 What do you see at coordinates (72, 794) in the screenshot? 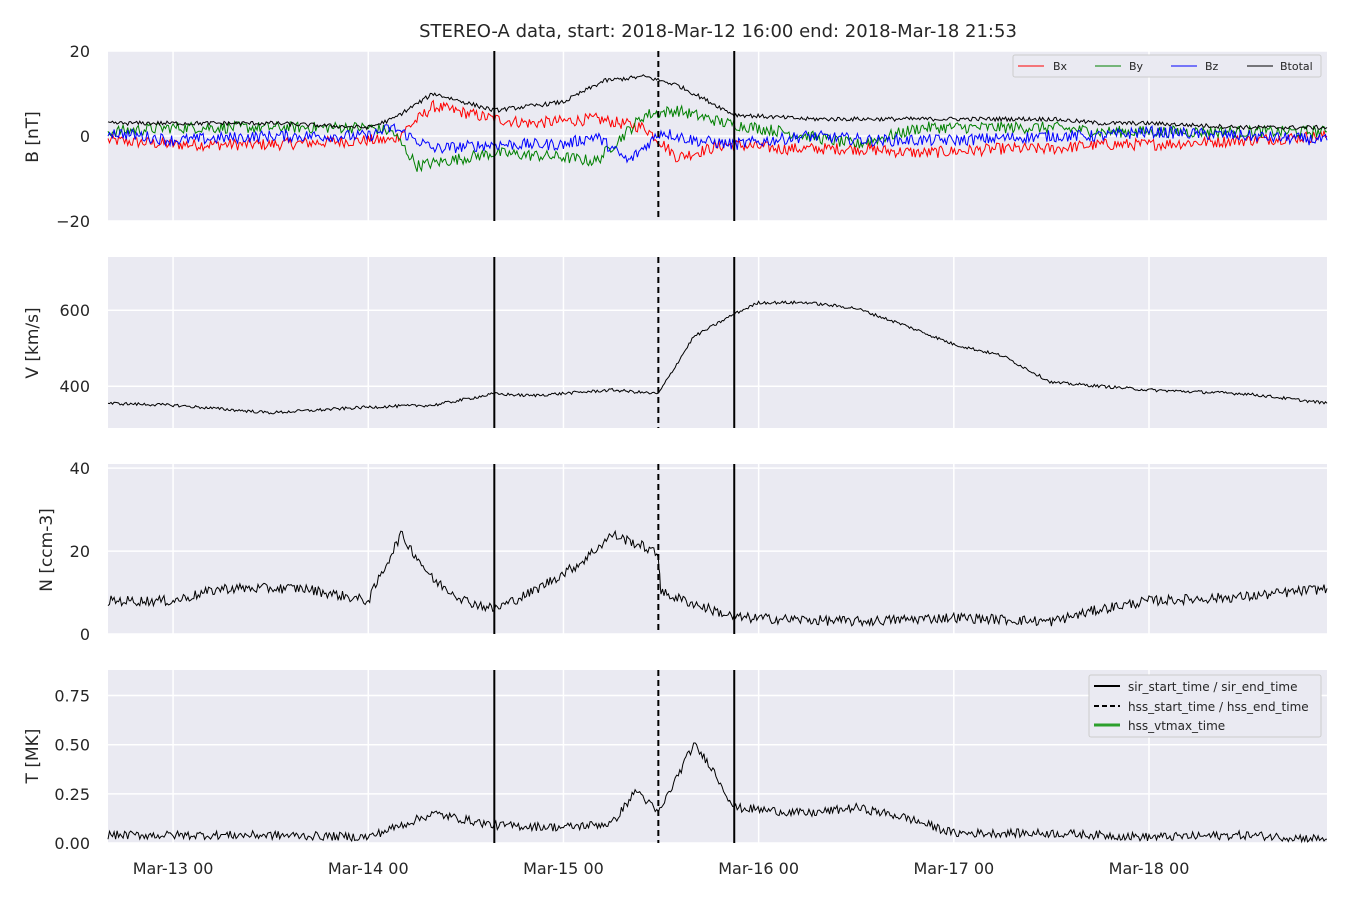
I see `y-tick-label: 0.25` at bounding box center [72, 794].